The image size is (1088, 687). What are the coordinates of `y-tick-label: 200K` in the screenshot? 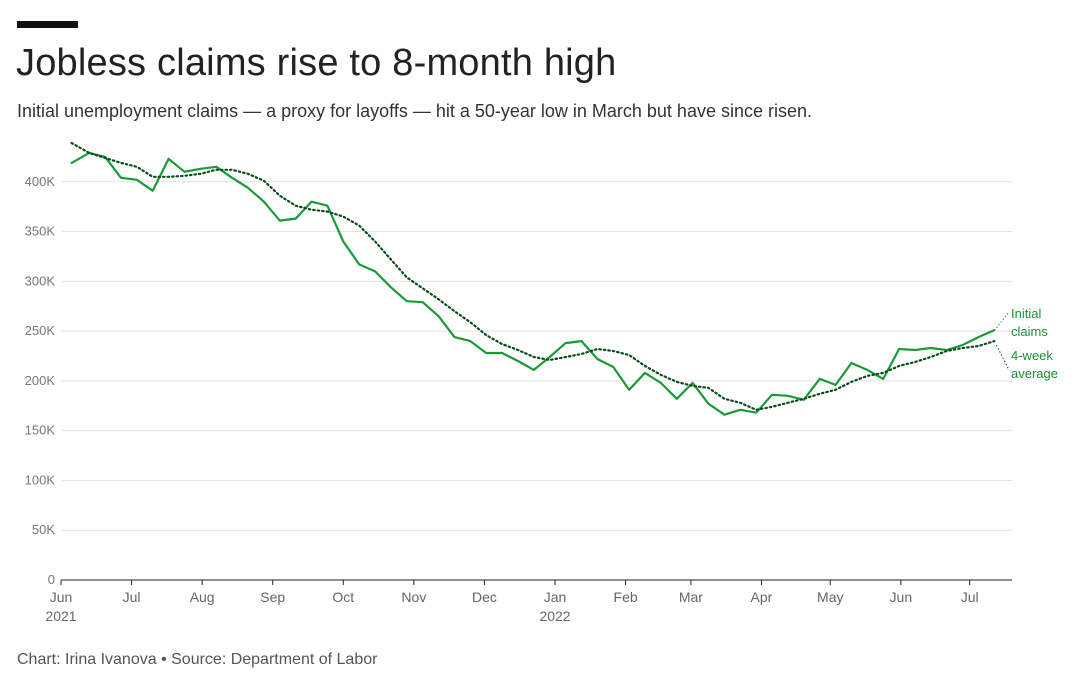 It's located at (40, 380).